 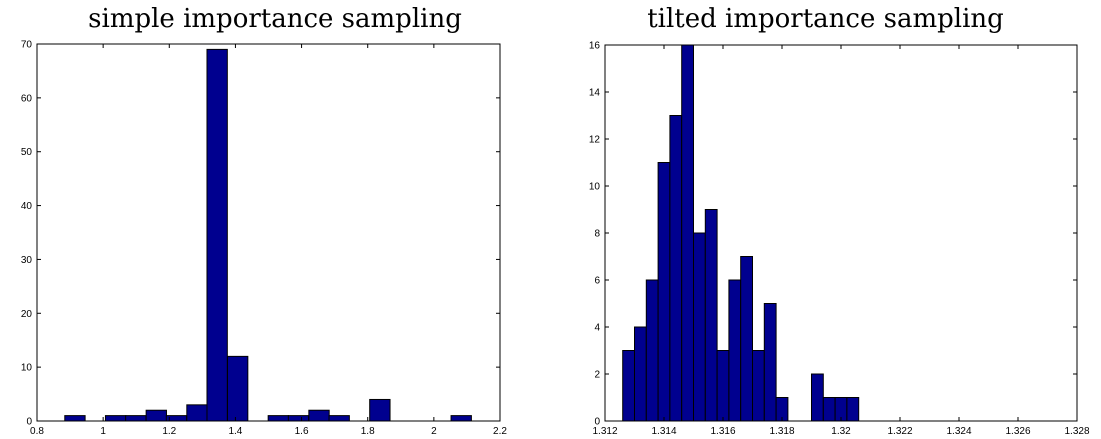 What do you see at coordinates (27, 152) in the screenshot?
I see `y-tick-label: 50` at bounding box center [27, 152].